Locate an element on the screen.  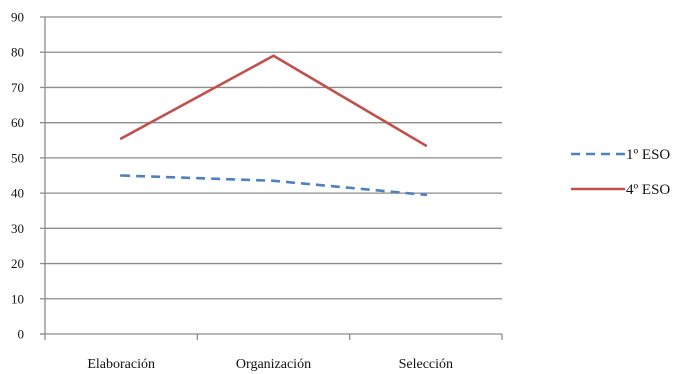
legend-label-2: 4º ESO is located at coordinates (648, 190).